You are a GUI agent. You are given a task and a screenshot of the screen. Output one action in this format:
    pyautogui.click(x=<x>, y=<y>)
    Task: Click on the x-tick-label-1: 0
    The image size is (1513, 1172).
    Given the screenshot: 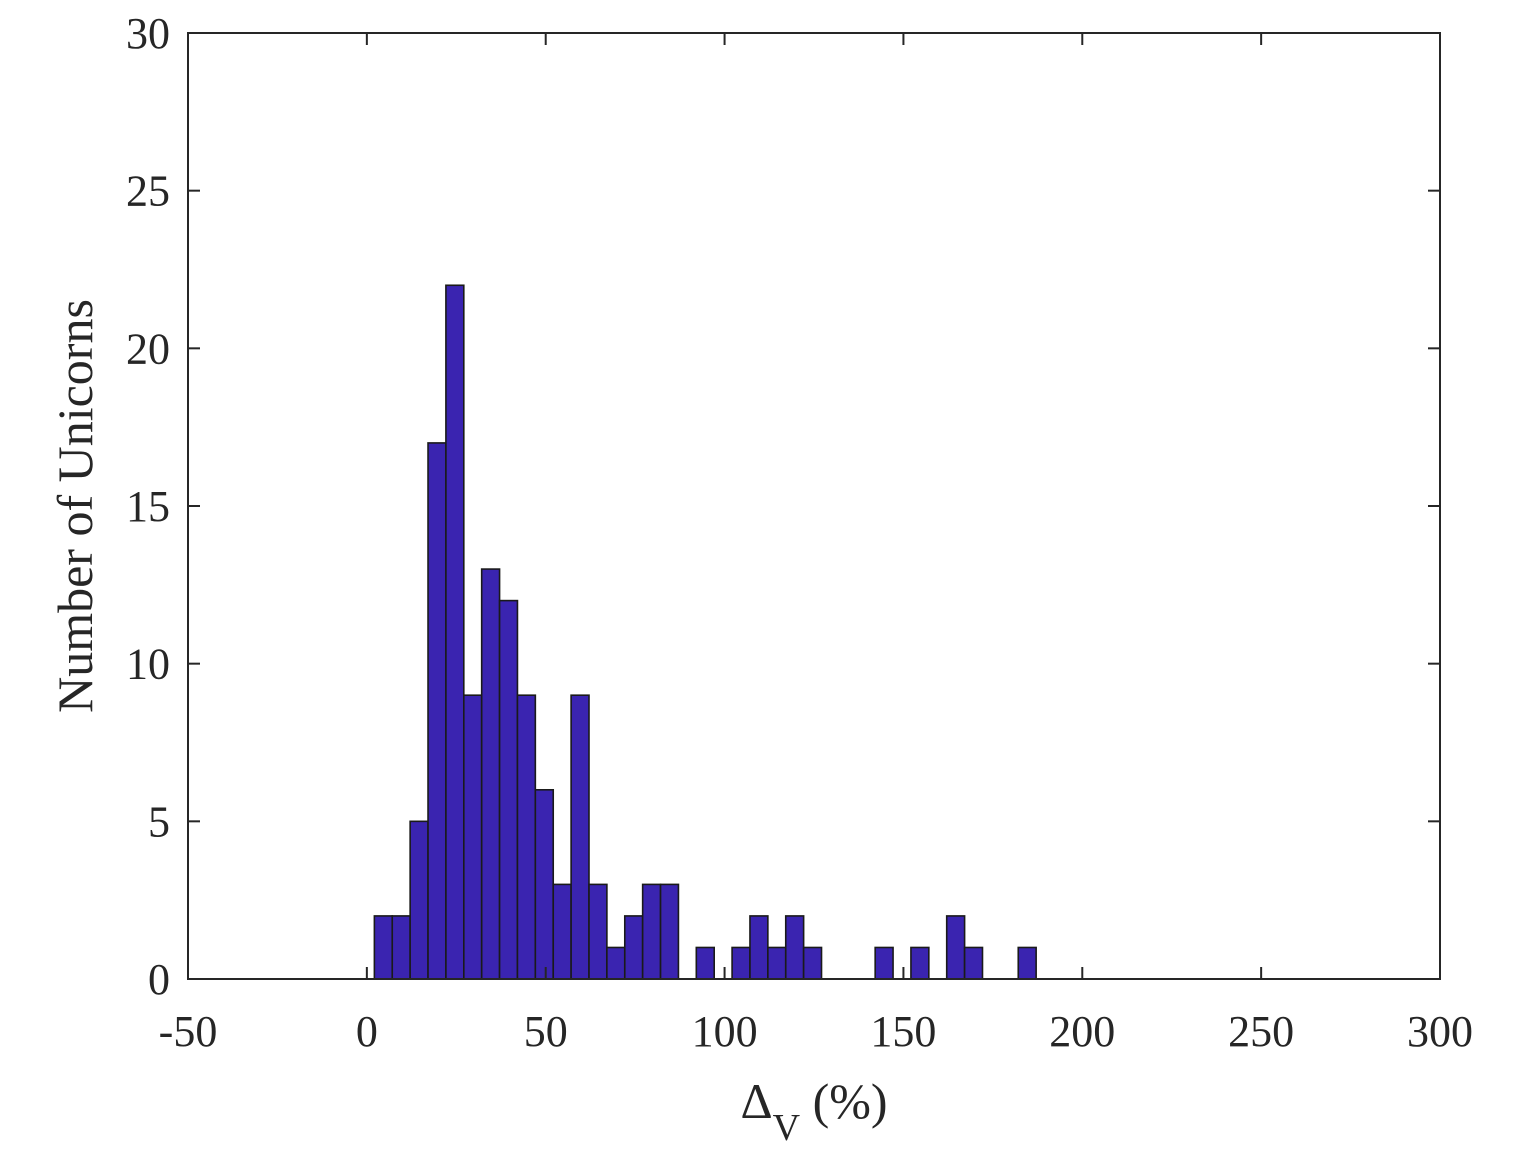 What is the action you would take?
    pyautogui.click(x=367, y=1031)
    